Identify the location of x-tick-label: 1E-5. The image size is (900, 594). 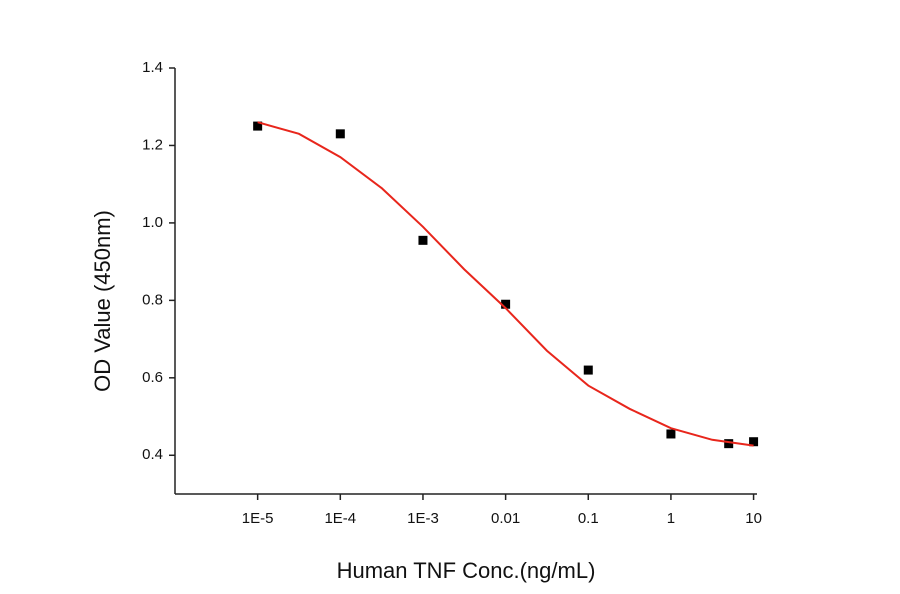
(258, 518).